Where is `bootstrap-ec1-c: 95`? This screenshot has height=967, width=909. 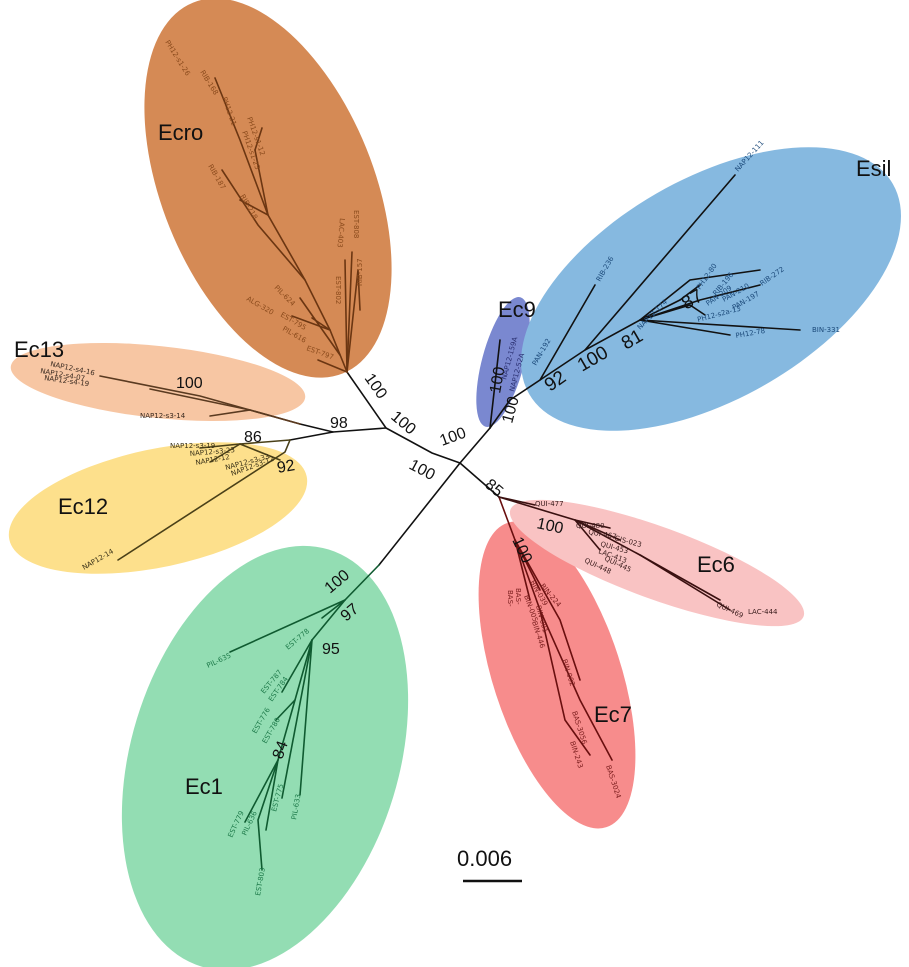
bootstrap-ec1-c: 95 is located at coordinates (331, 649).